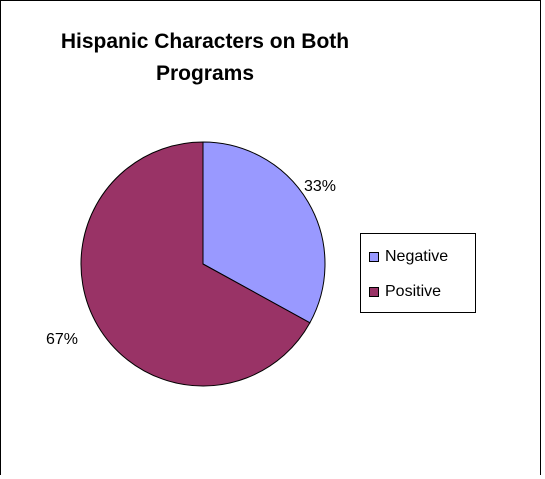 Image resolution: width=545 pixels, height=479 pixels. I want to click on legend-label-positive: Positive, so click(413, 291).